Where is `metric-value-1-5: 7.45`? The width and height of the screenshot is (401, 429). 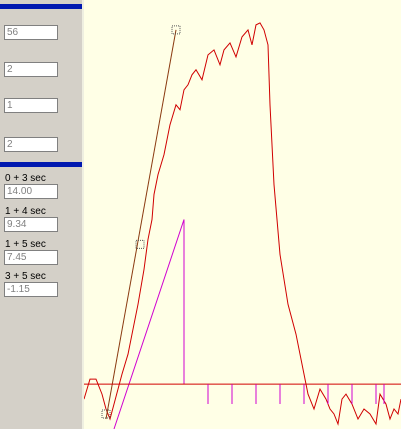 metric-value-1-5: 7.45 is located at coordinates (31, 257).